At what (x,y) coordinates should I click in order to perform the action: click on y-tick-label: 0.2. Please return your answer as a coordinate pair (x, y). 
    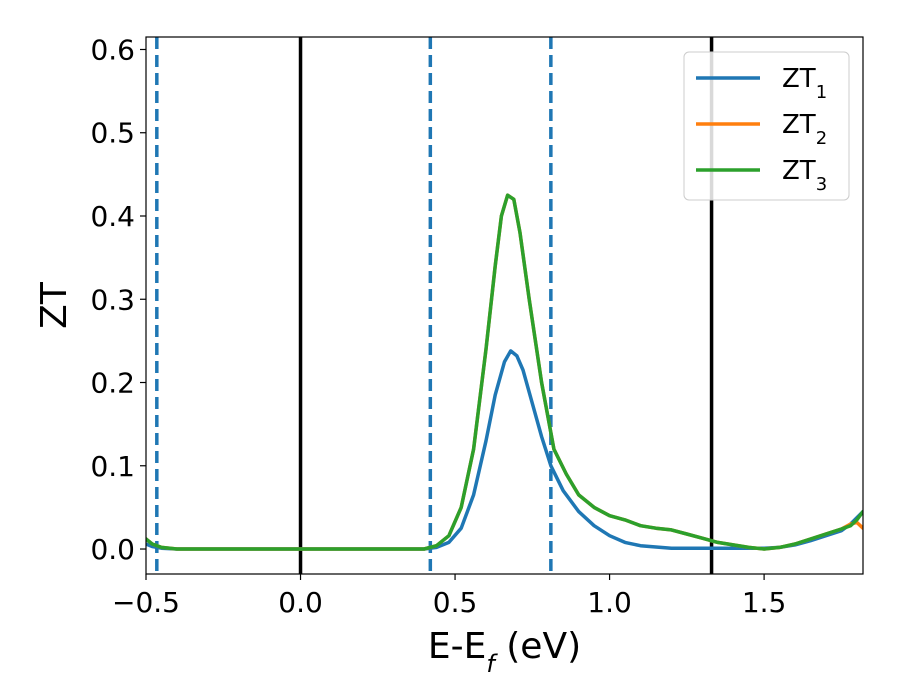
    Looking at the image, I should click on (112, 383).